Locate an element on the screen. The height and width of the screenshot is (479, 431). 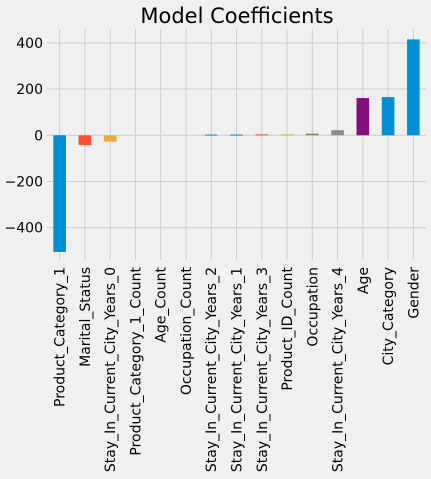
y-tick-label: 400 is located at coordinates (29, 44).